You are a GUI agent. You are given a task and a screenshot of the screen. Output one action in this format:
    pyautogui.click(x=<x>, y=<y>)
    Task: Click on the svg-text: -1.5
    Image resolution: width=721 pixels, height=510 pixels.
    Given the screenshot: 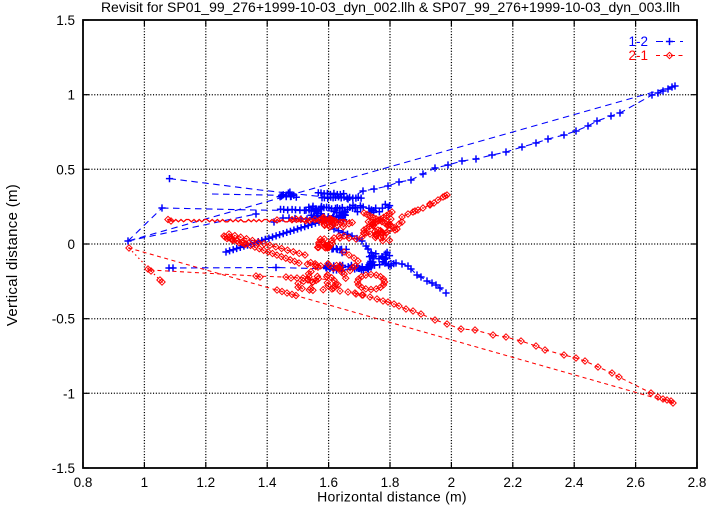 What is the action you would take?
    pyautogui.click(x=63, y=468)
    